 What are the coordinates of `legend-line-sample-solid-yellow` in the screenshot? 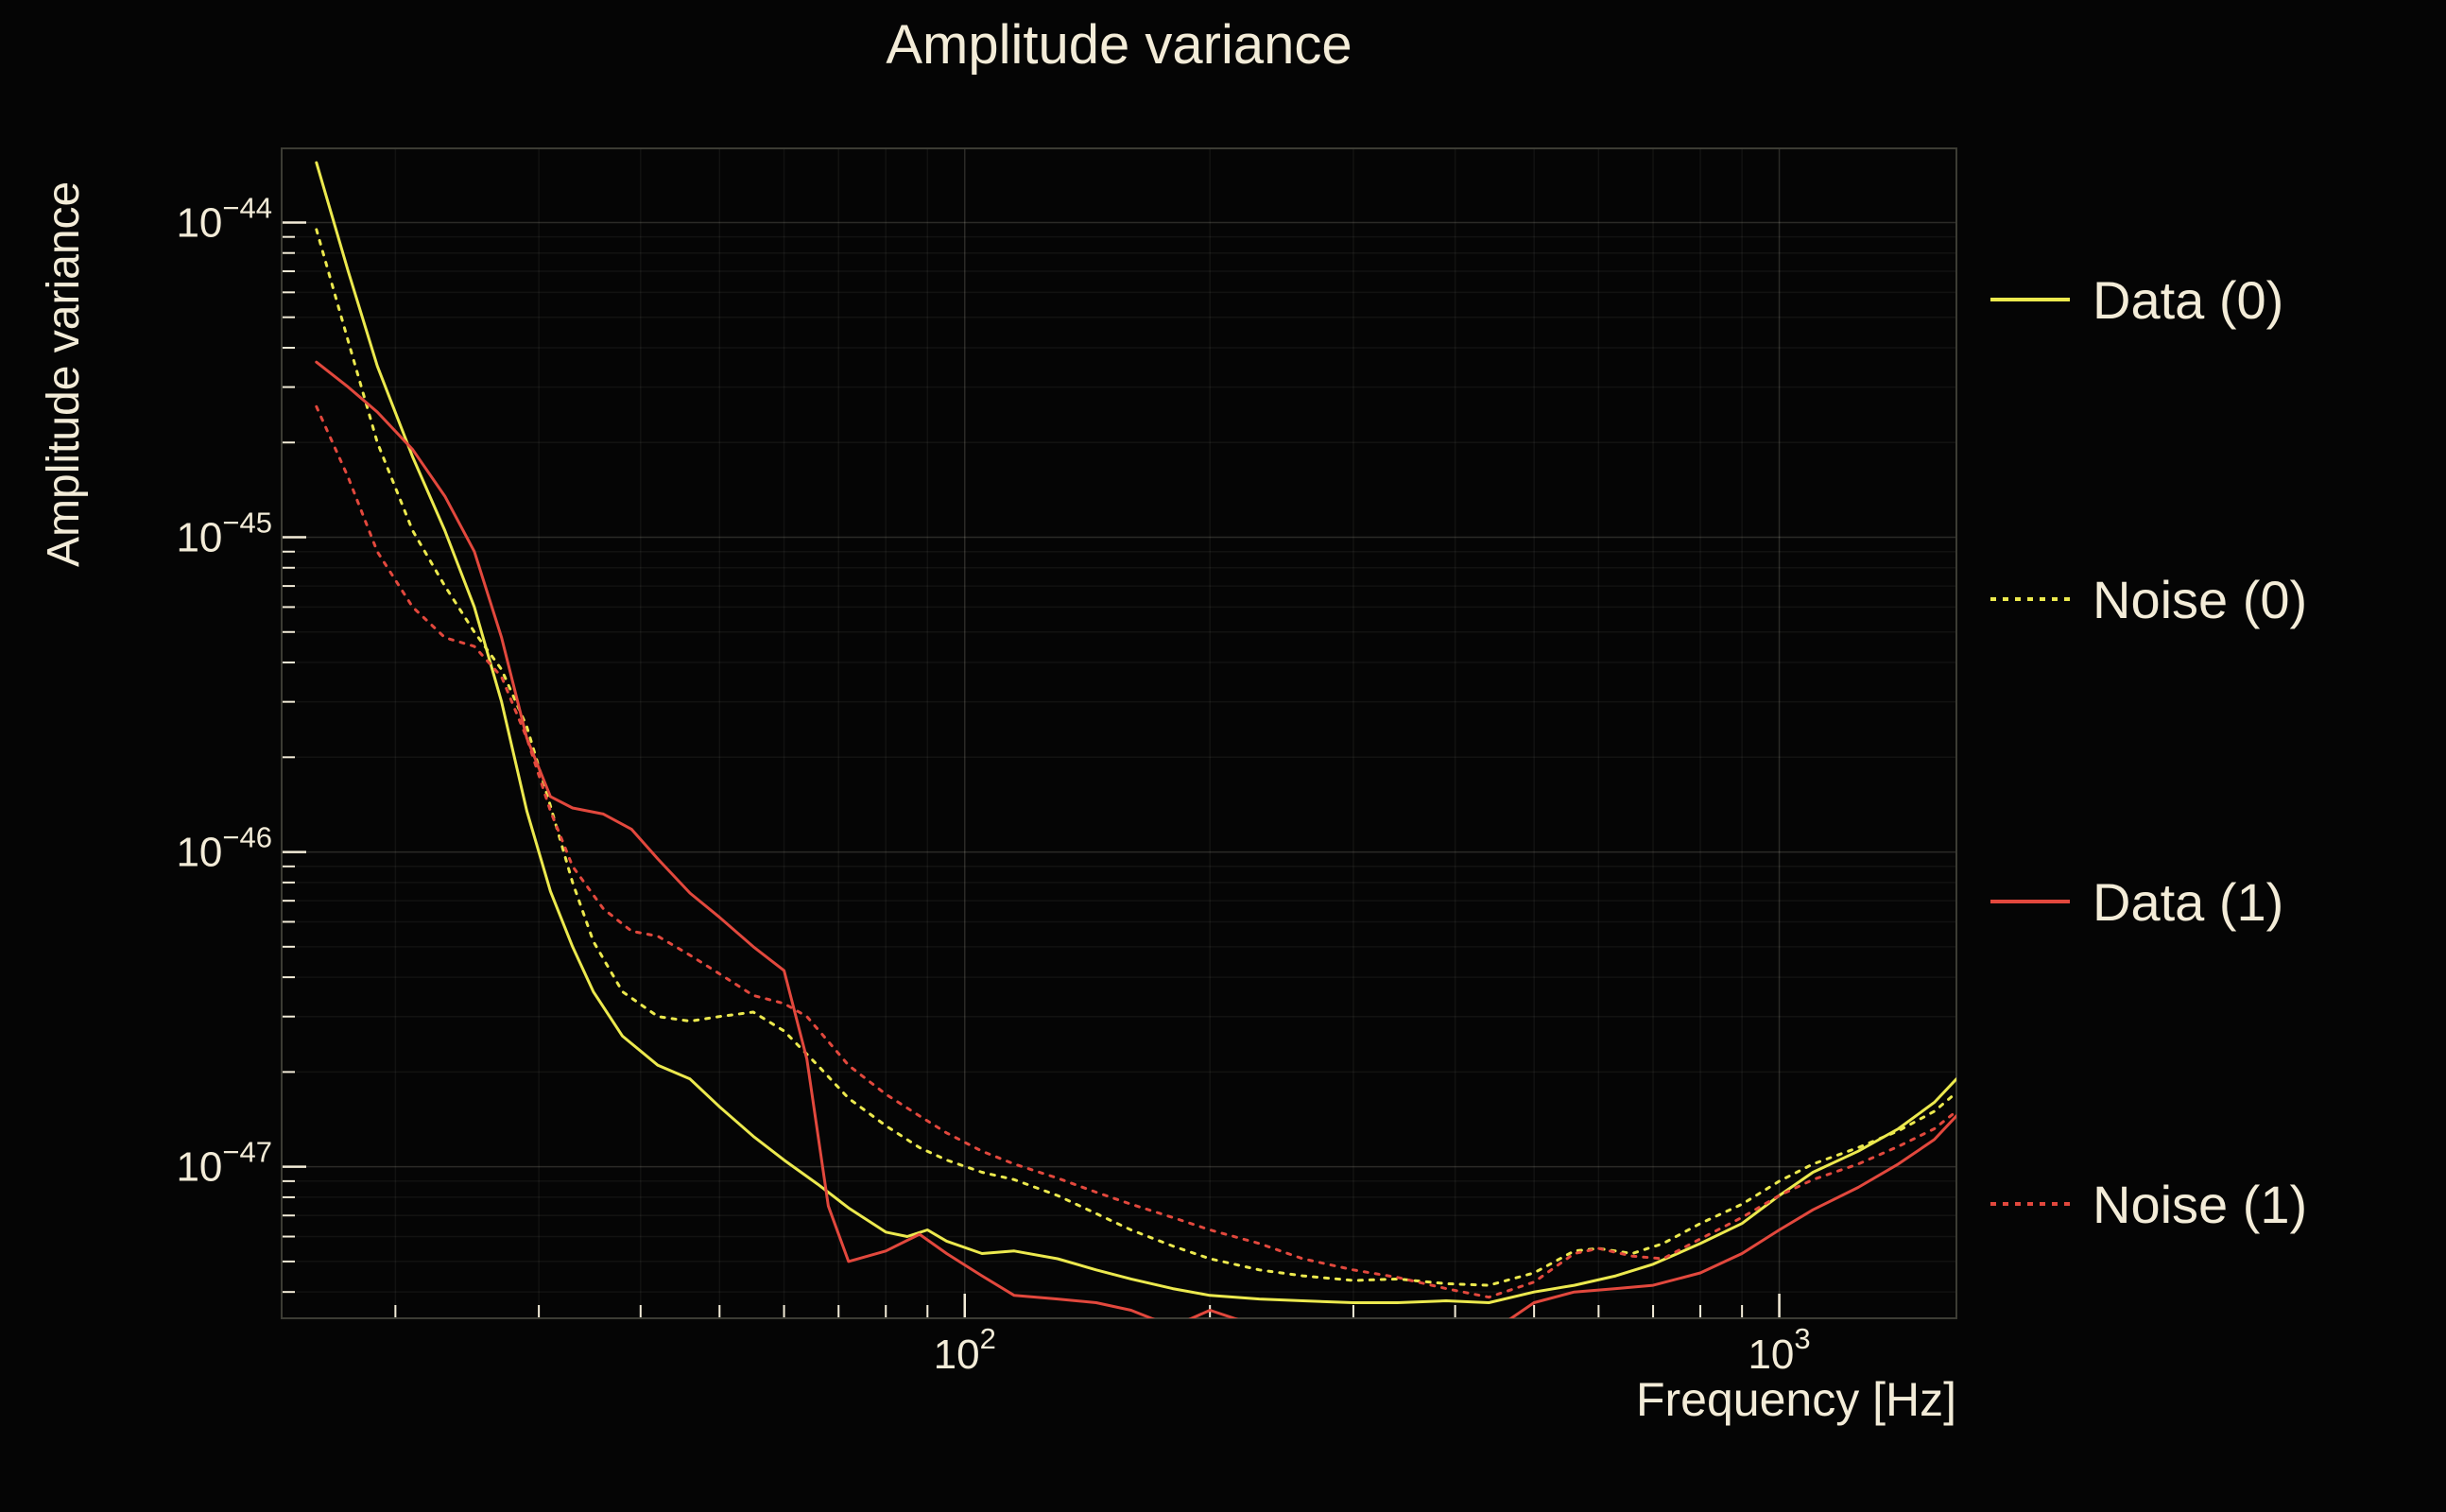 It's located at (2030, 299).